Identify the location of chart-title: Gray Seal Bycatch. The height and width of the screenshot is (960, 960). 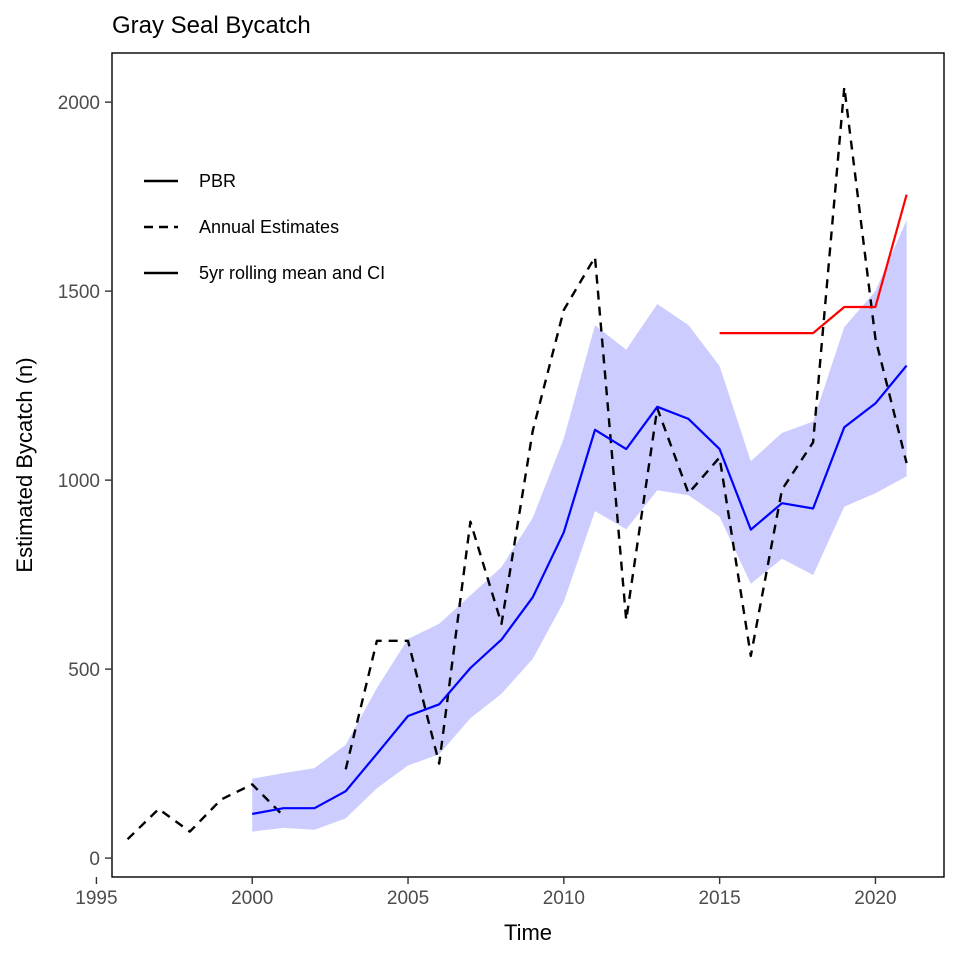
(211, 25).